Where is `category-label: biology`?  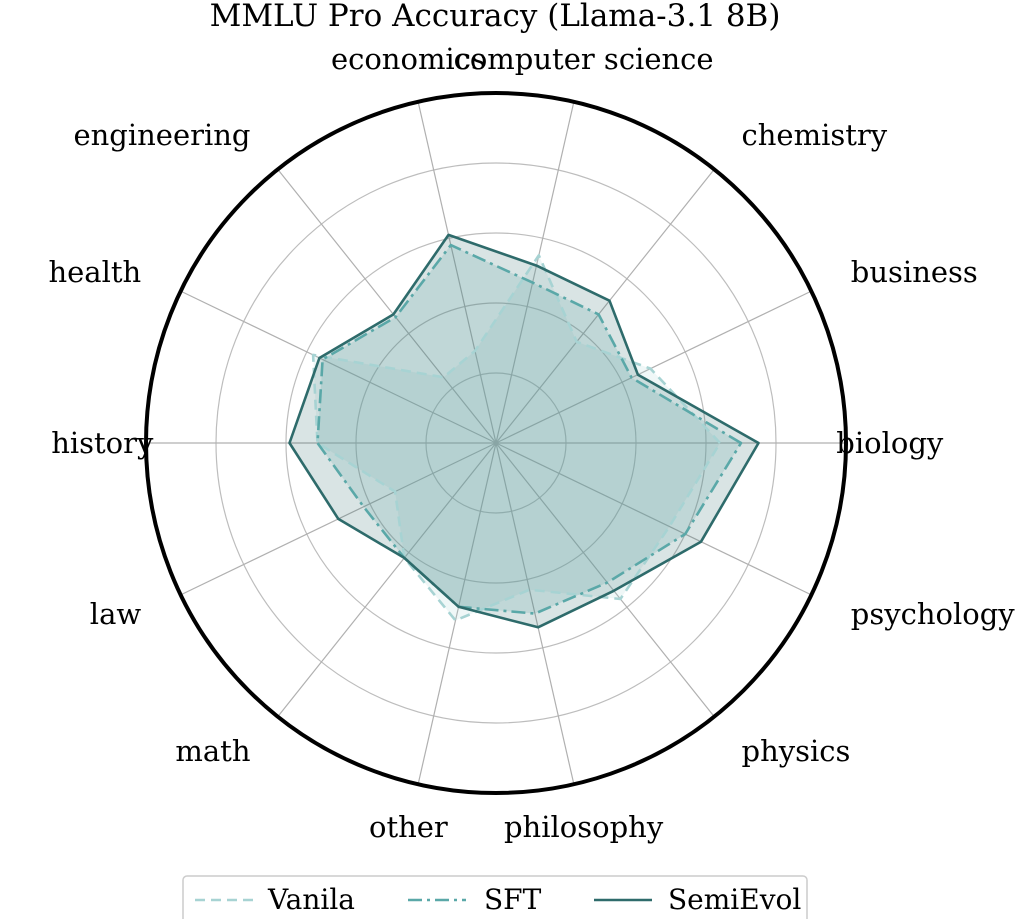
category-label: biology is located at coordinates (890, 443).